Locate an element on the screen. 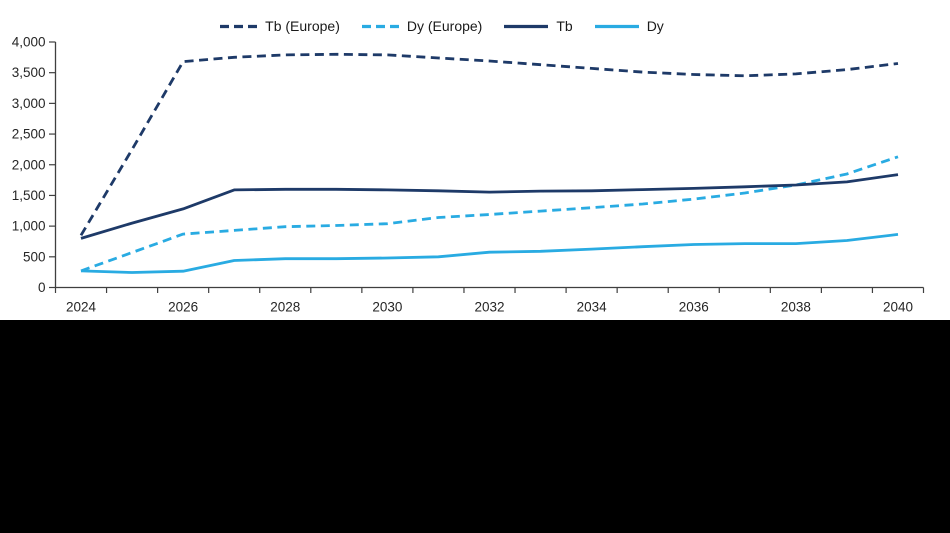 The height and width of the screenshot is (533, 950). x-axis-label: 2030 is located at coordinates (387, 307).